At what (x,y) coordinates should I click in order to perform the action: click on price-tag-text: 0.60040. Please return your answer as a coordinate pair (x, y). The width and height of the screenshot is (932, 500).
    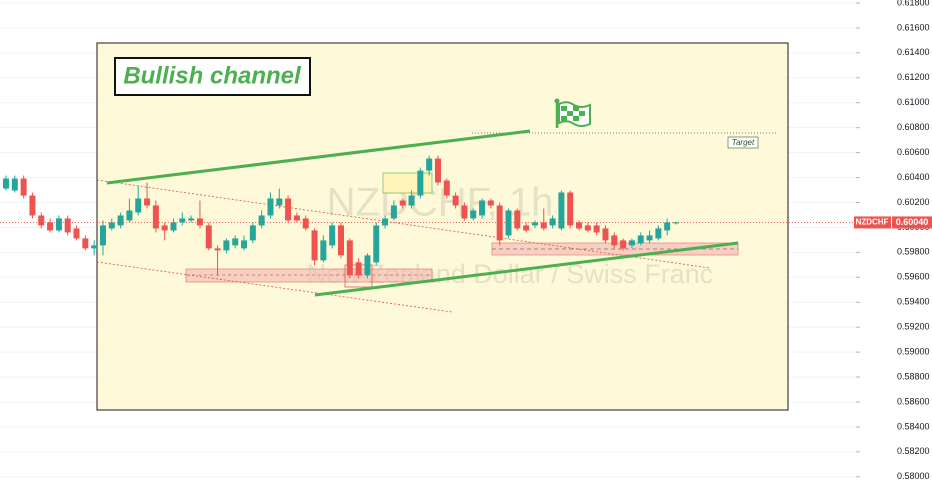
    Looking at the image, I should click on (912, 222).